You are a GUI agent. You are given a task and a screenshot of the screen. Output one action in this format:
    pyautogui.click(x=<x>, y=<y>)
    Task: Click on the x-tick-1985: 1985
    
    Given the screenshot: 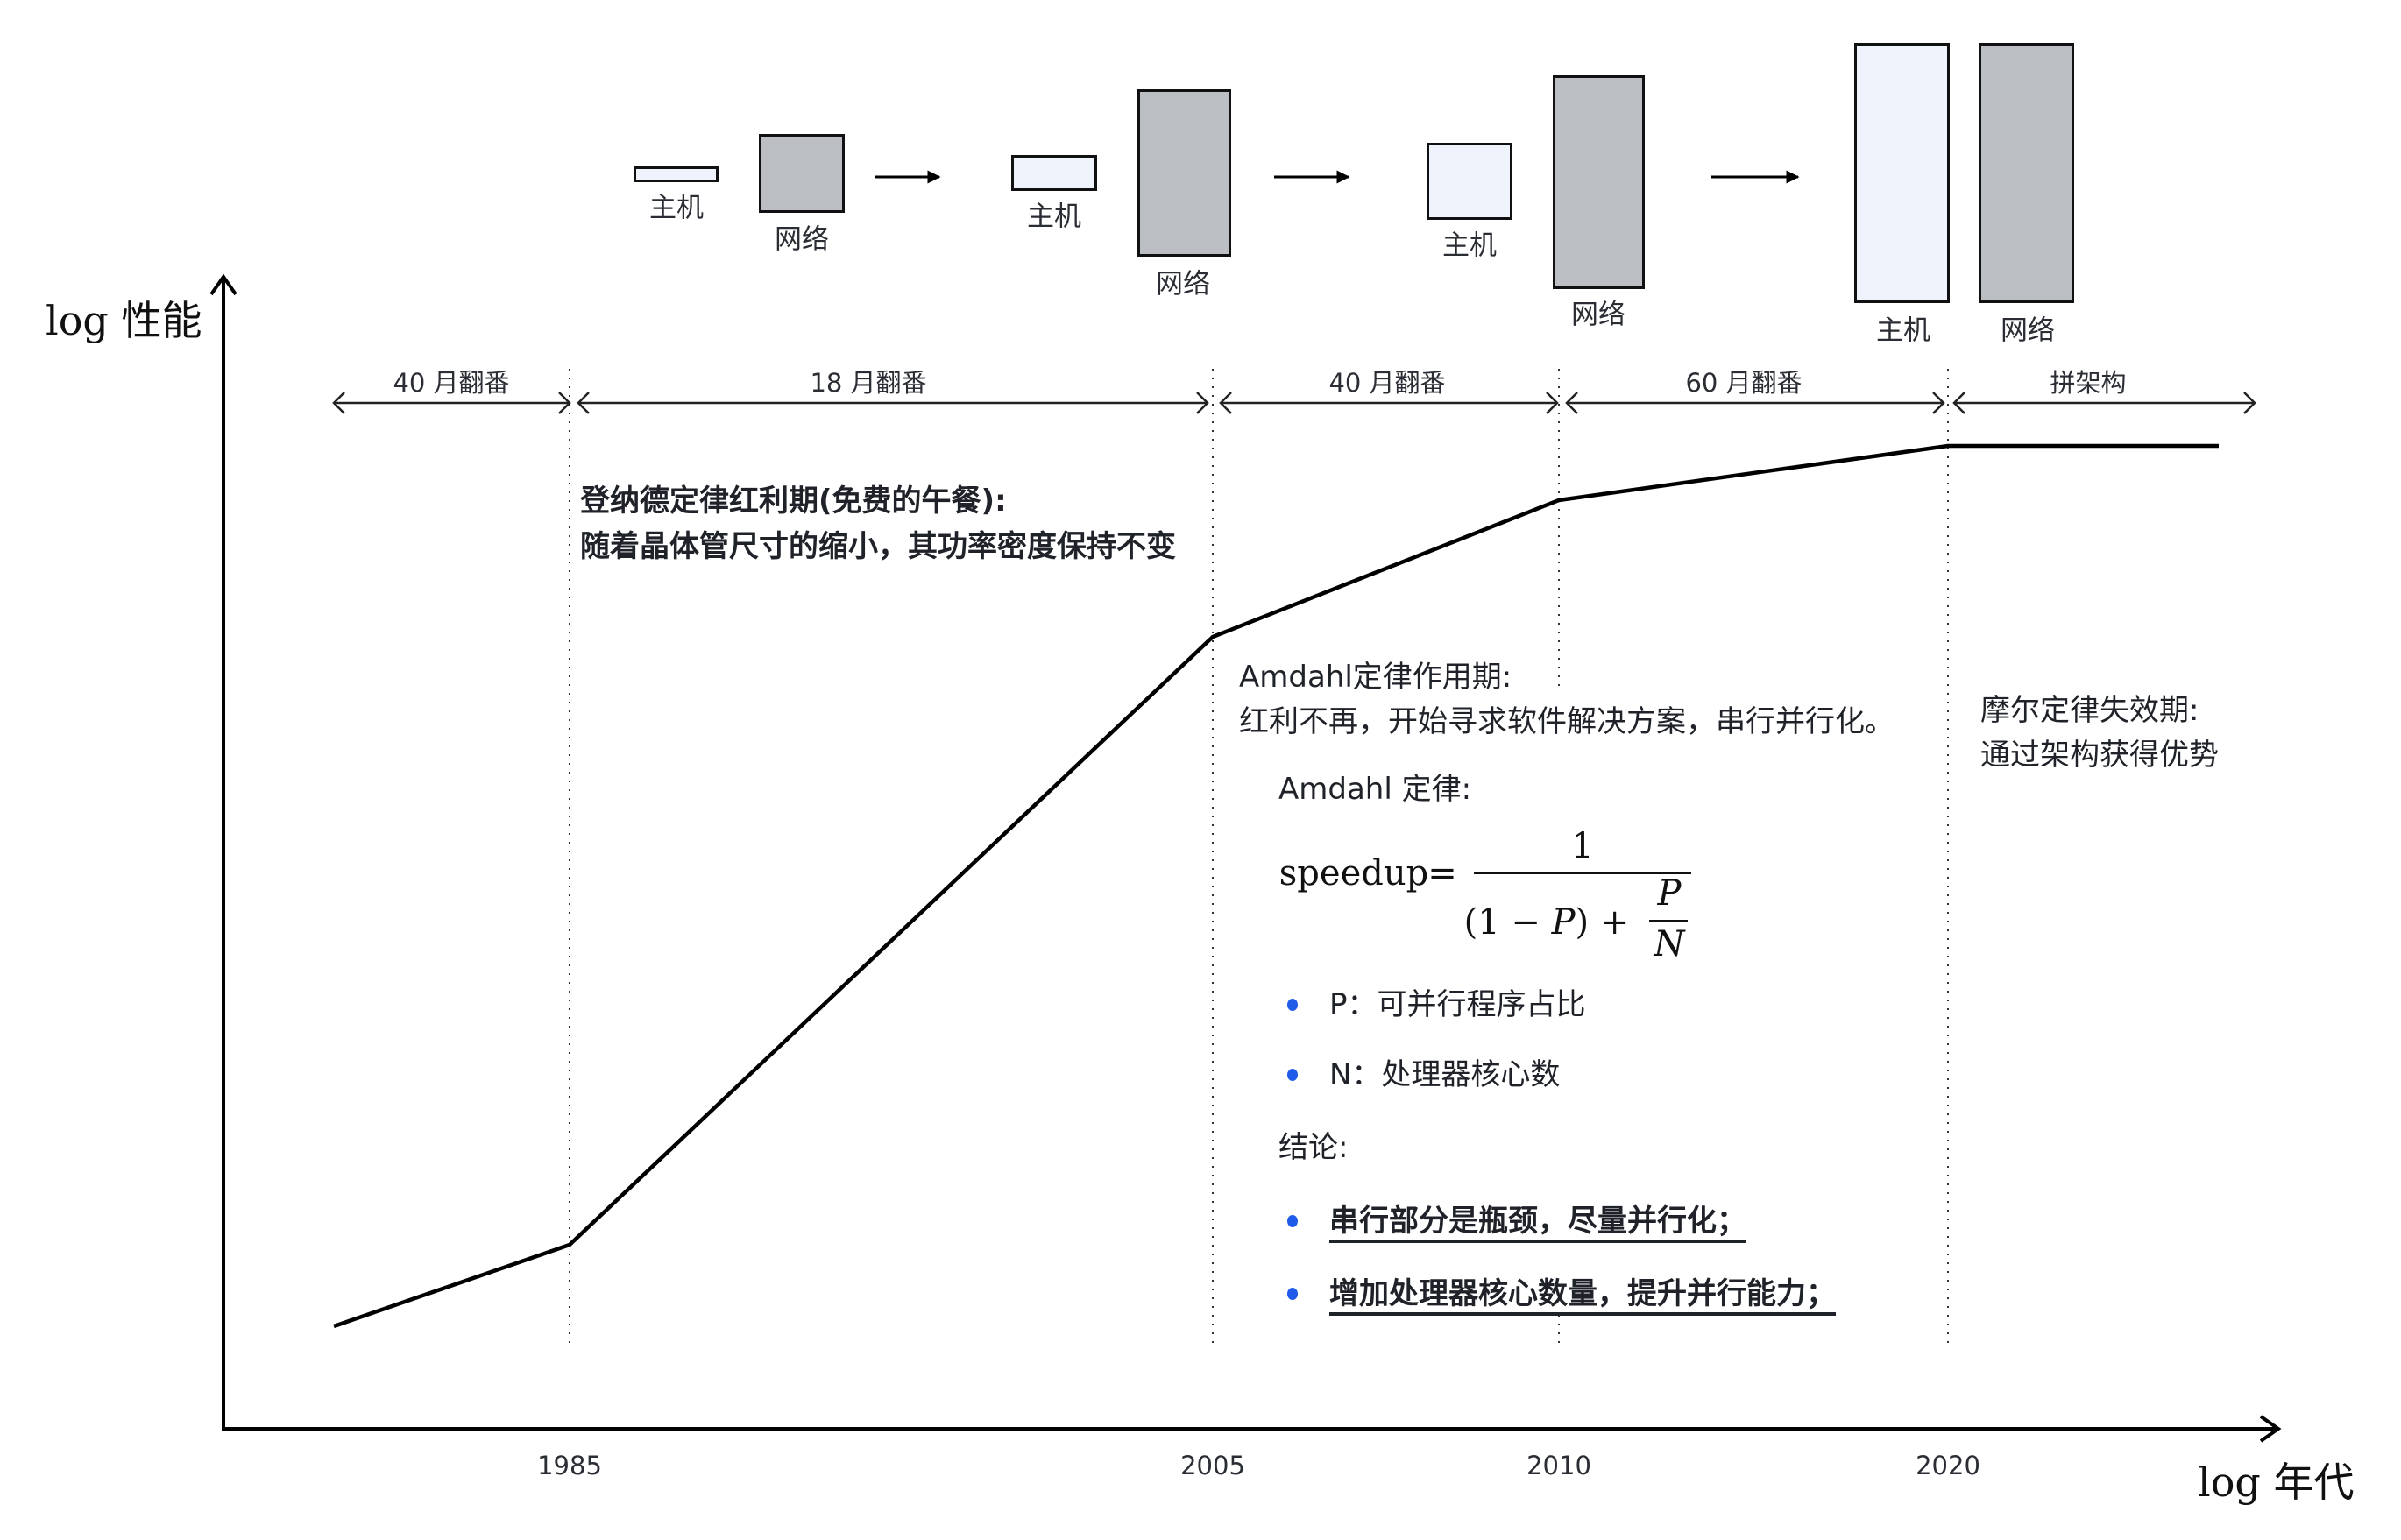 What is the action you would take?
    pyautogui.click(x=569, y=1466)
    